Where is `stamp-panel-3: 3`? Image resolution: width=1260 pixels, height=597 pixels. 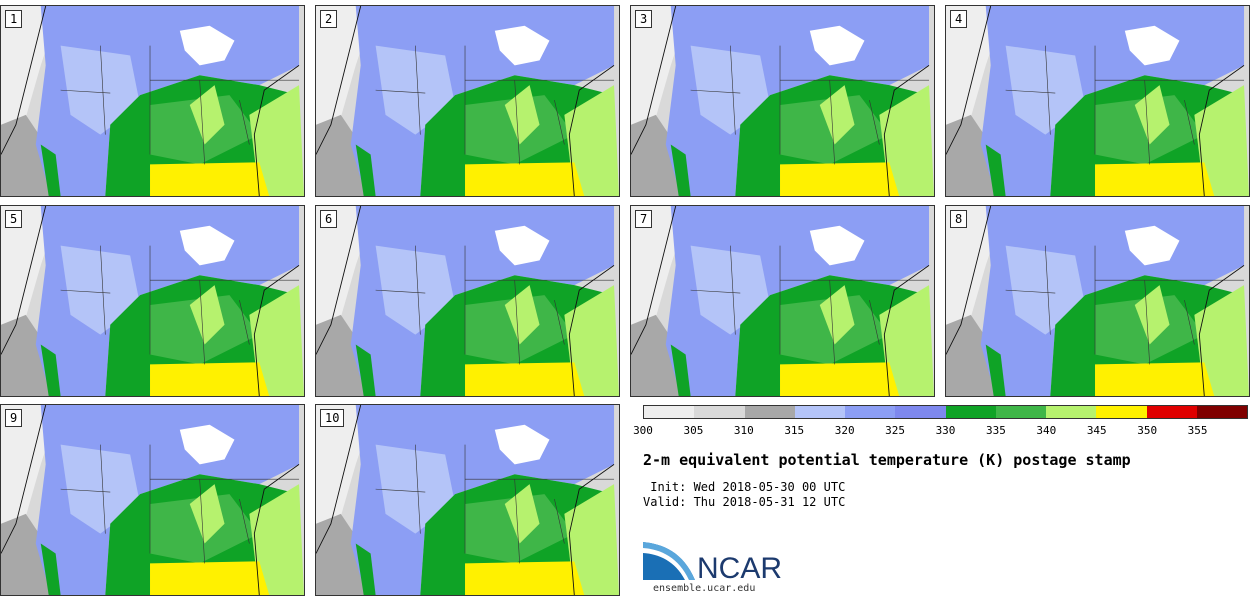 stamp-panel-3: 3 is located at coordinates (782, 101).